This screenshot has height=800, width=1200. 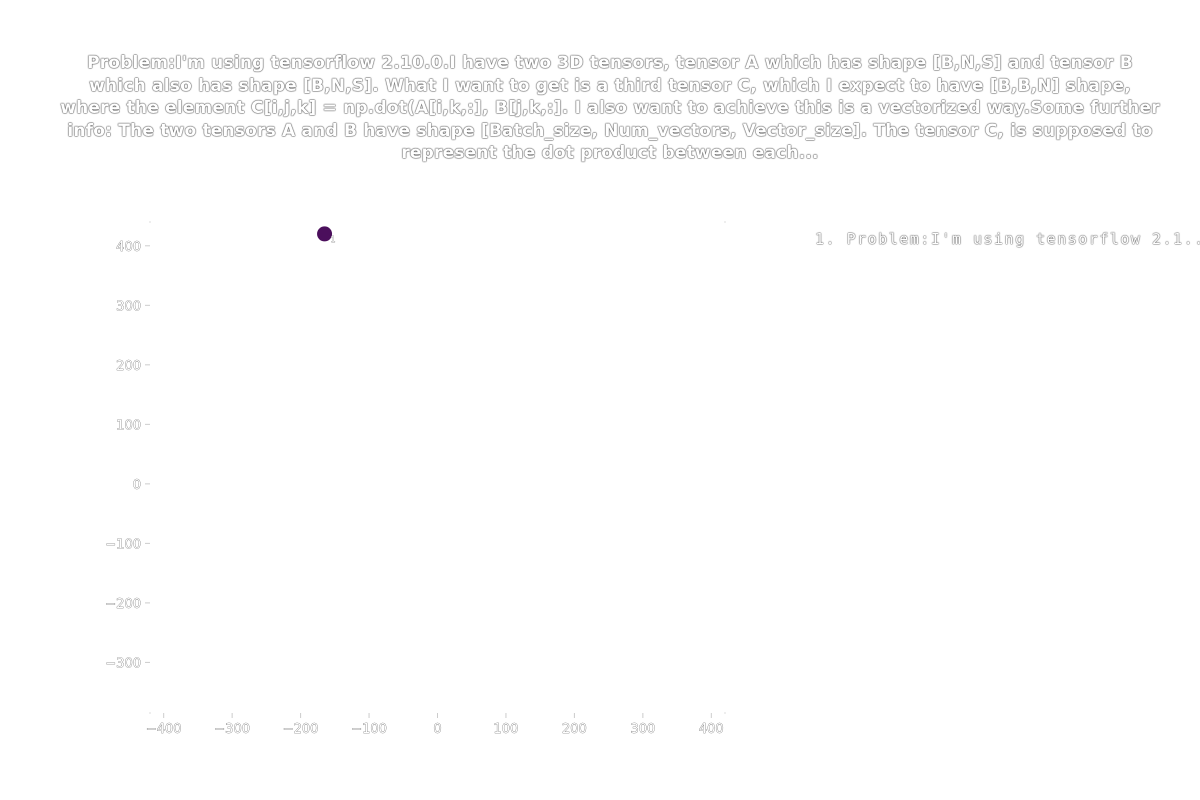 I want to click on x-tick-label: 300, so click(x=642, y=729).